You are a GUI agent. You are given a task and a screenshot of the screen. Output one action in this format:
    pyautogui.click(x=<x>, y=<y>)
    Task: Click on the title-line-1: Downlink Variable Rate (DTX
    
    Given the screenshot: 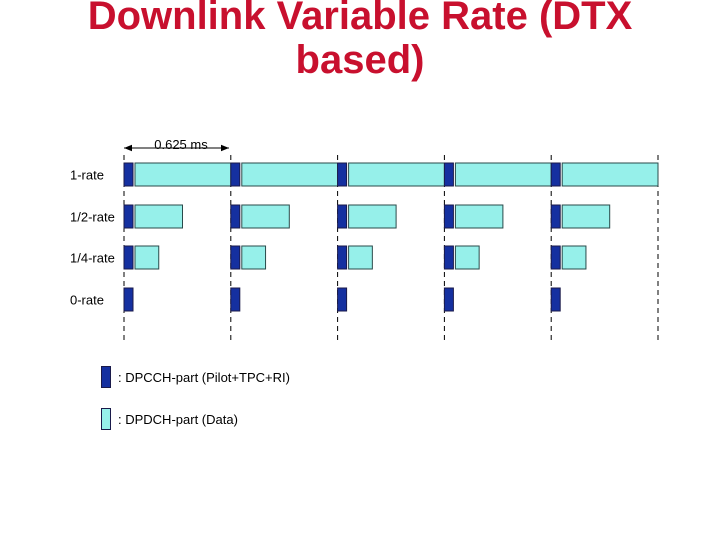 What is the action you would take?
    pyautogui.click(x=360, y=19)
    